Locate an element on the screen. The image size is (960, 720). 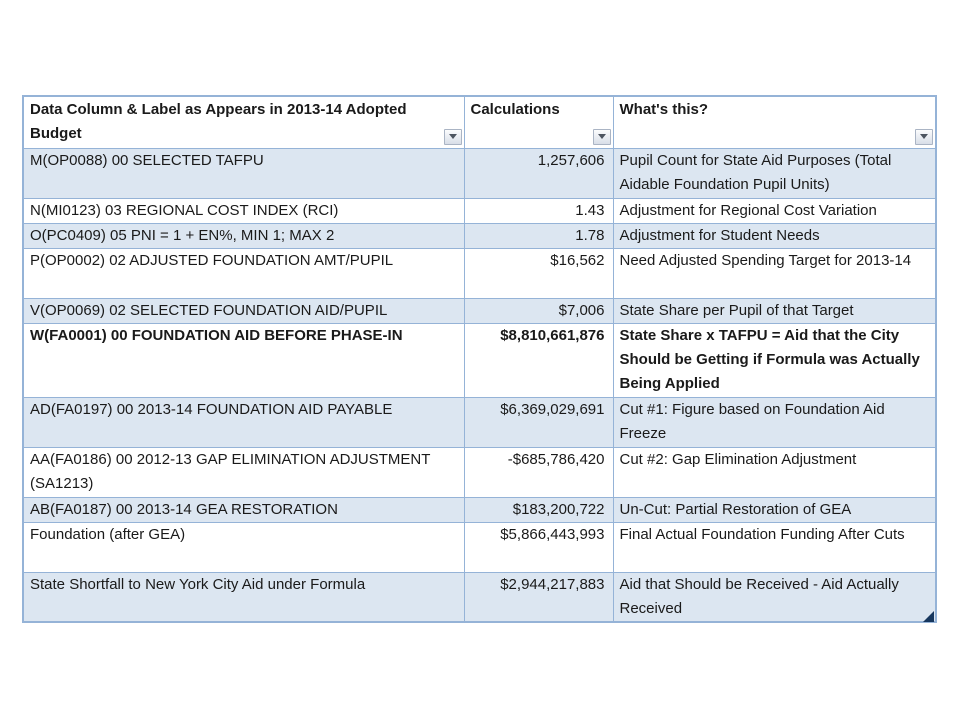
row-label-cell: AB(FA0187) 00 2013-14 GEA RESTORATION is located at coordinates (243, 509).